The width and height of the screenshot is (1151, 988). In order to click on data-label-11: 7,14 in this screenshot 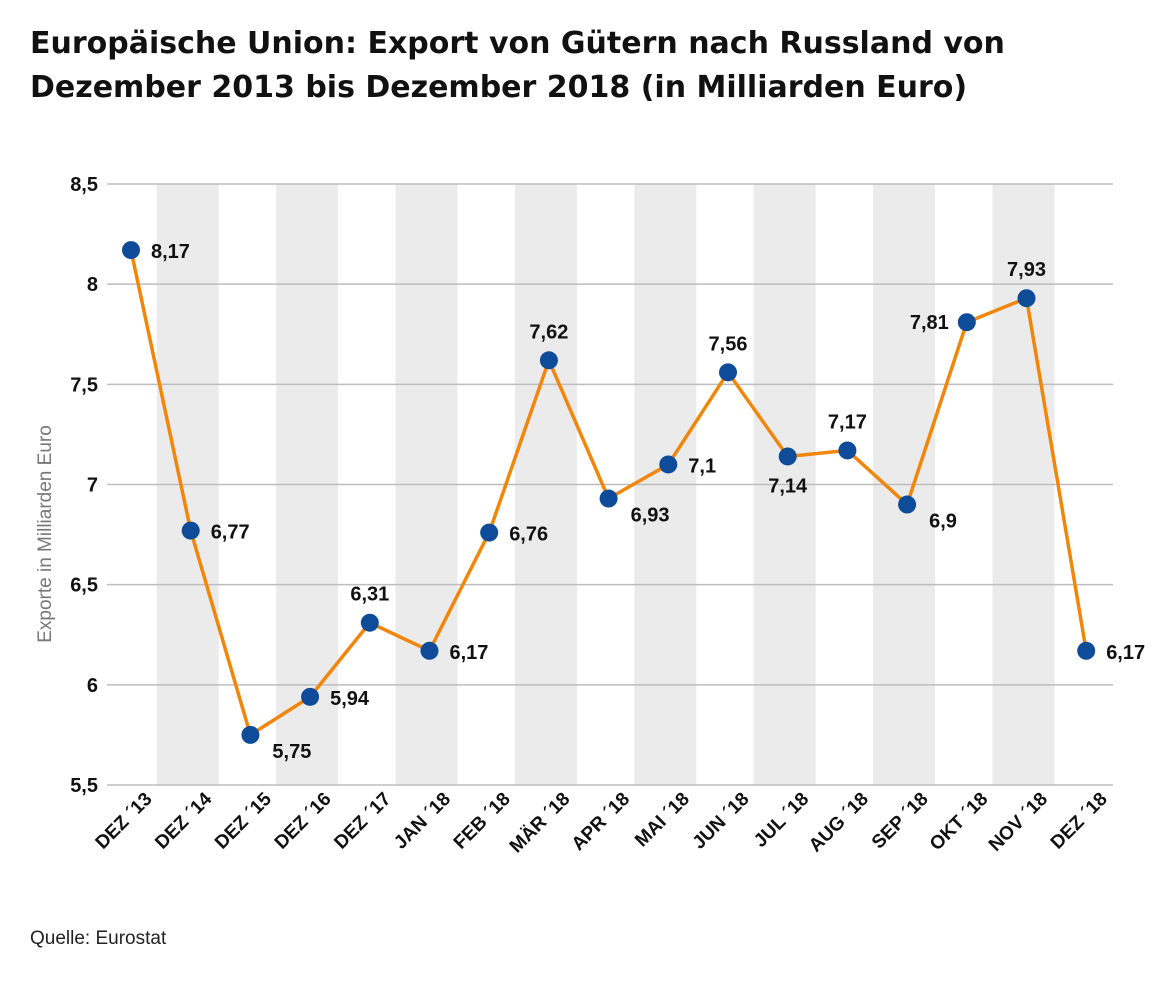, I will do `click(788, 486)`.